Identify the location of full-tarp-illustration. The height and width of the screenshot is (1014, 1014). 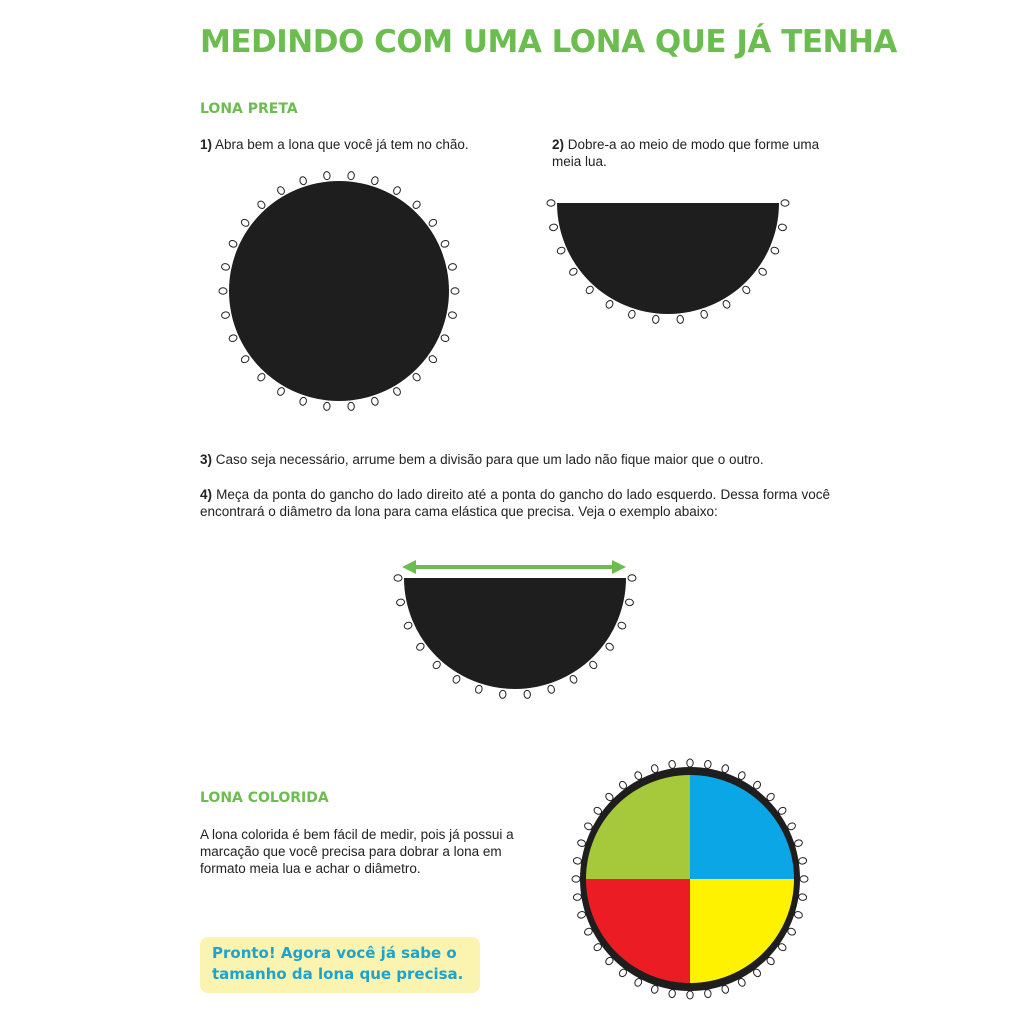
(339, 291).